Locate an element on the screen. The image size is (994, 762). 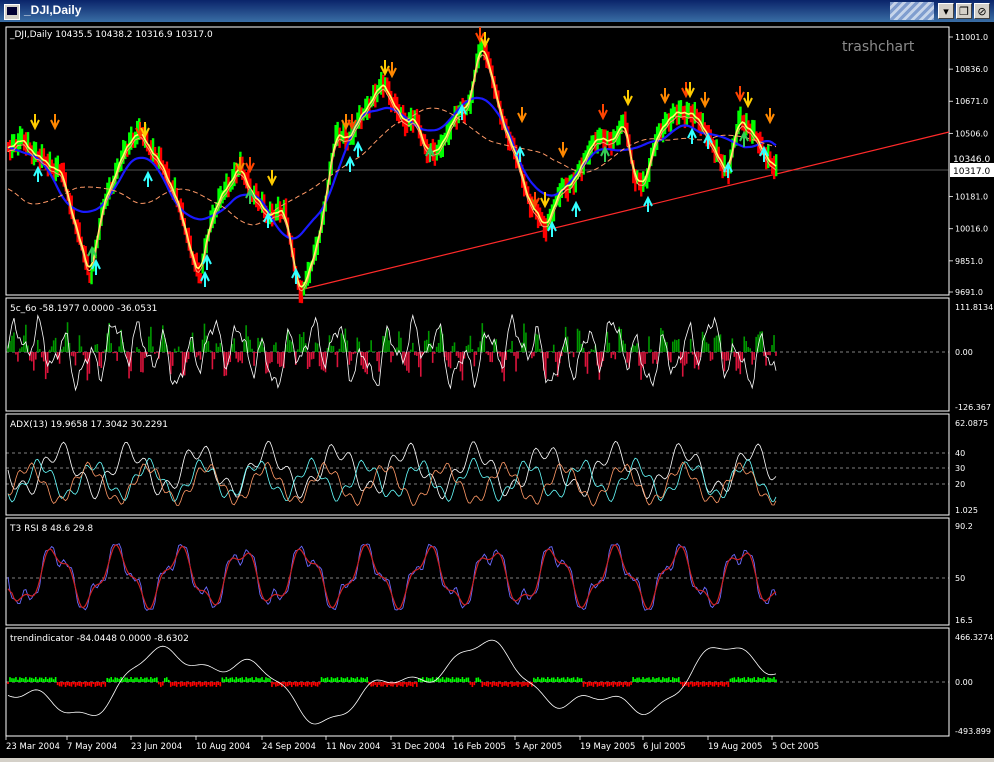
pane-4-min-label: -493.899 is located at coordinates (973, 731).